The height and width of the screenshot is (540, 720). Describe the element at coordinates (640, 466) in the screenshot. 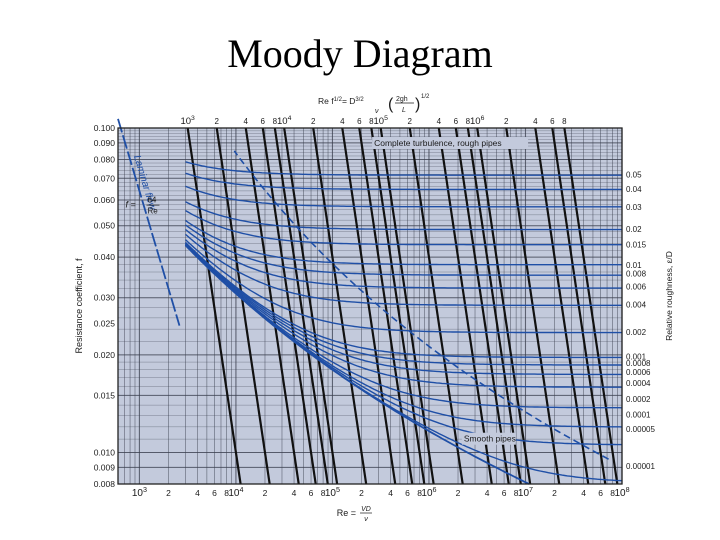

I see `roughness-label: 0.00001` at that location.